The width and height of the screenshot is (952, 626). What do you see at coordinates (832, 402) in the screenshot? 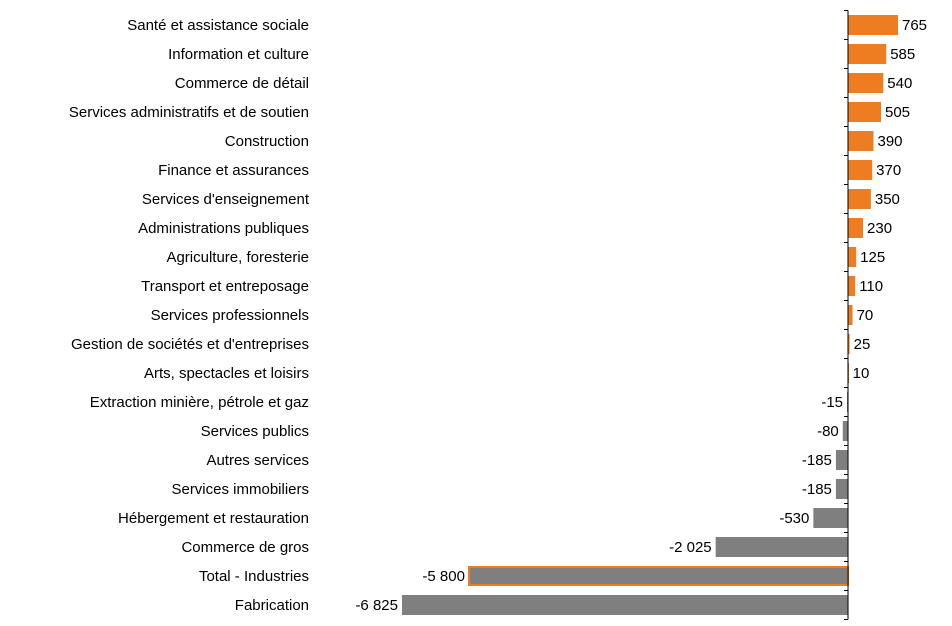
I see `value-label: -15` at bounding box center [832, 402].